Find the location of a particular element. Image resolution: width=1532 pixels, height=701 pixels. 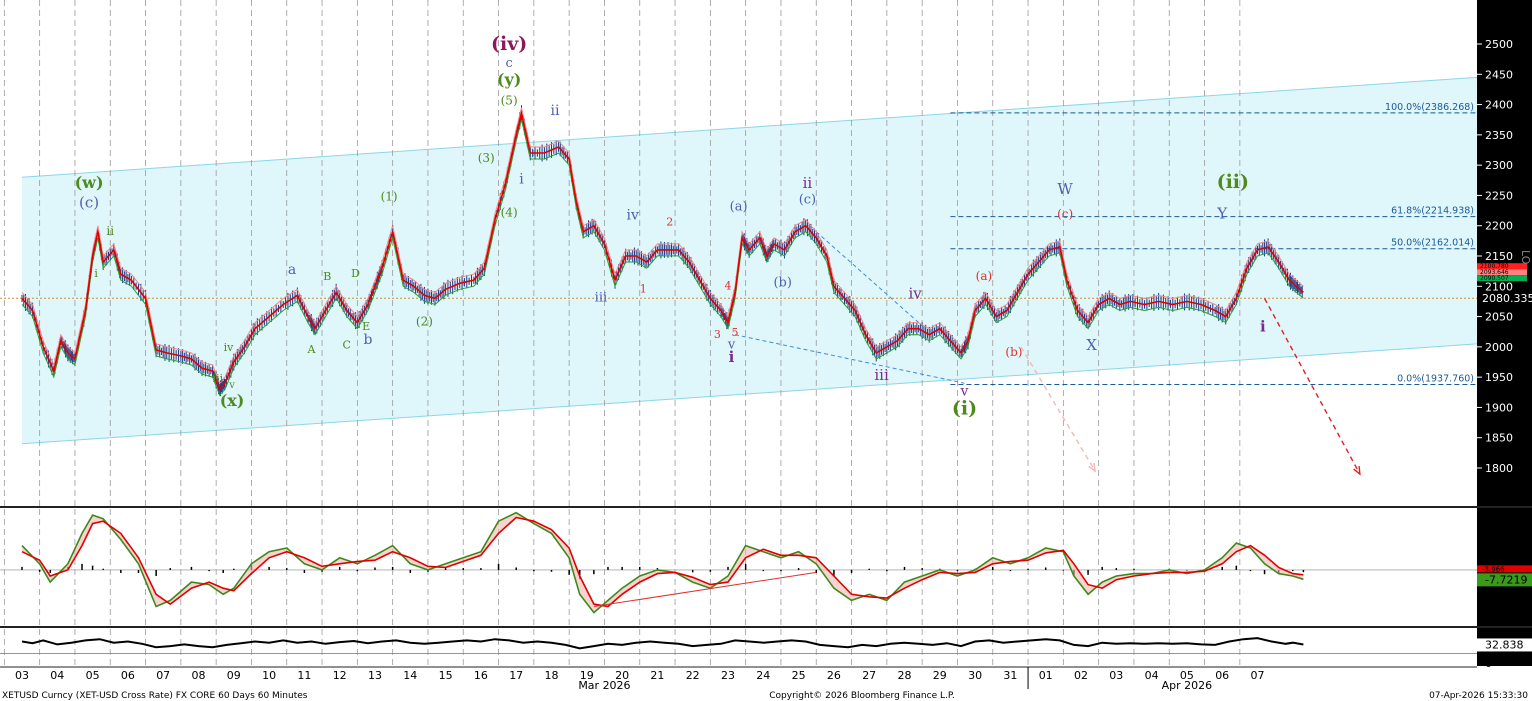

x-tick-label: 29 is located at coordinates (940, 675).